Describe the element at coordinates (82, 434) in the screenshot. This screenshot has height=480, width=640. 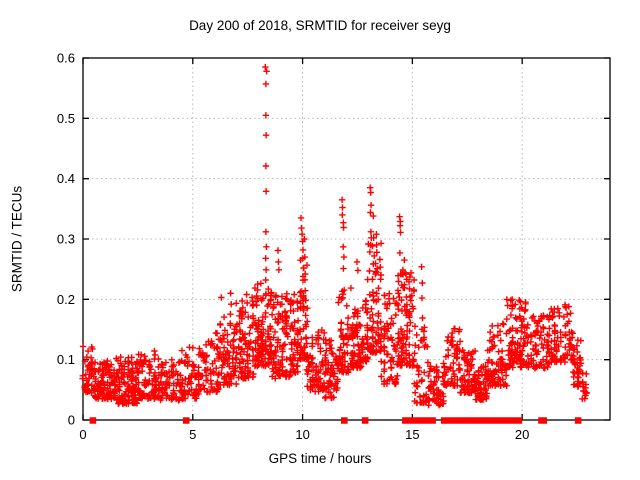
I see `x-tick-label: 0` at that location.